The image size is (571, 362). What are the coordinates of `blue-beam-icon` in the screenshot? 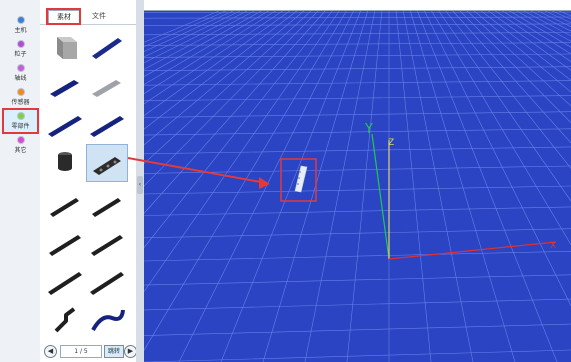 It's located at (107, 48).